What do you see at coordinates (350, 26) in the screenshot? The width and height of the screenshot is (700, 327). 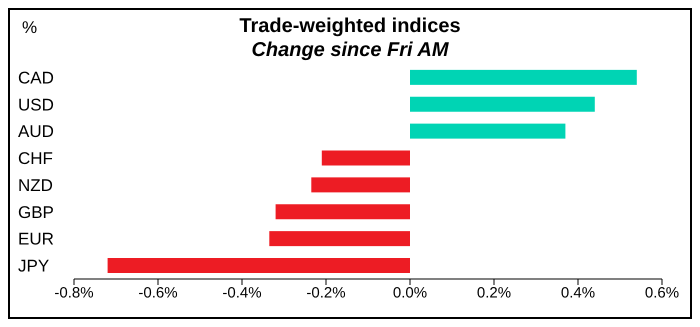 I see `chart-title: Trade-weighted indices` at bounding box center [350, 26].